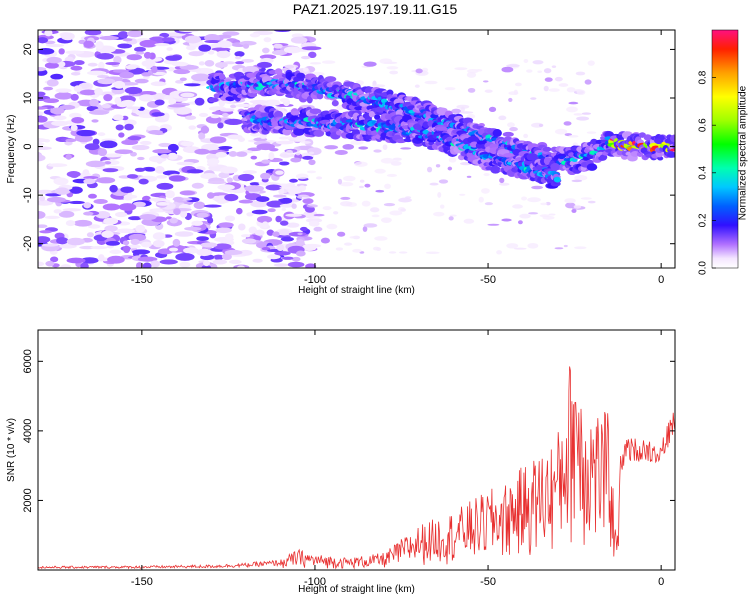 This screenshot has height=600, width=750. What do you see at coordinates (661, 582) in the screenshot?
I see `x-tick-label: 0` at bounding box center [661, 582].